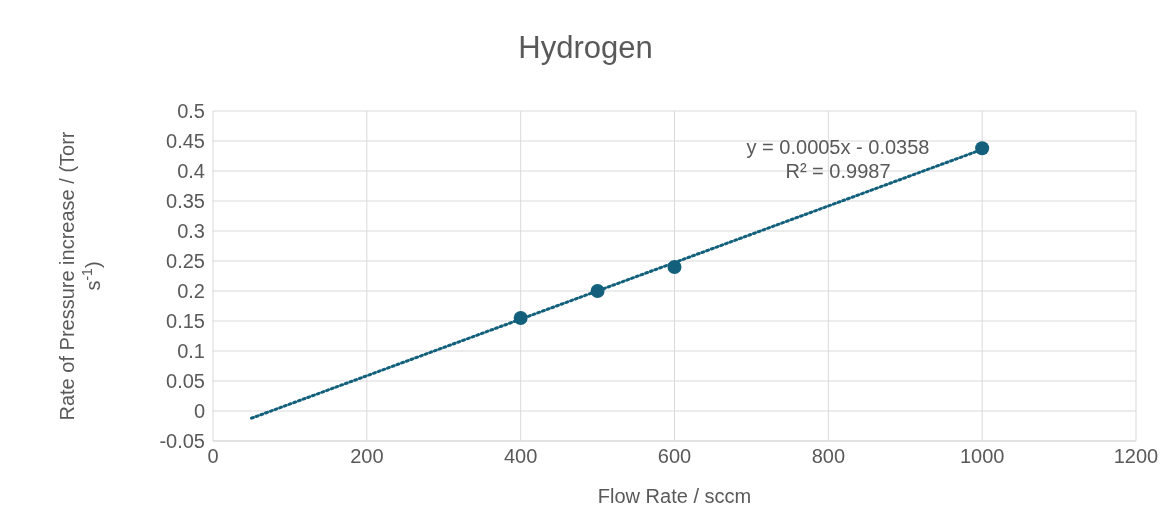 Image resolution: width=1171 pixels, height=515 pixels. Describe the element at coordinates (185, 381) in the screenshot. I see `y-tick-label: 0.05` at that location.